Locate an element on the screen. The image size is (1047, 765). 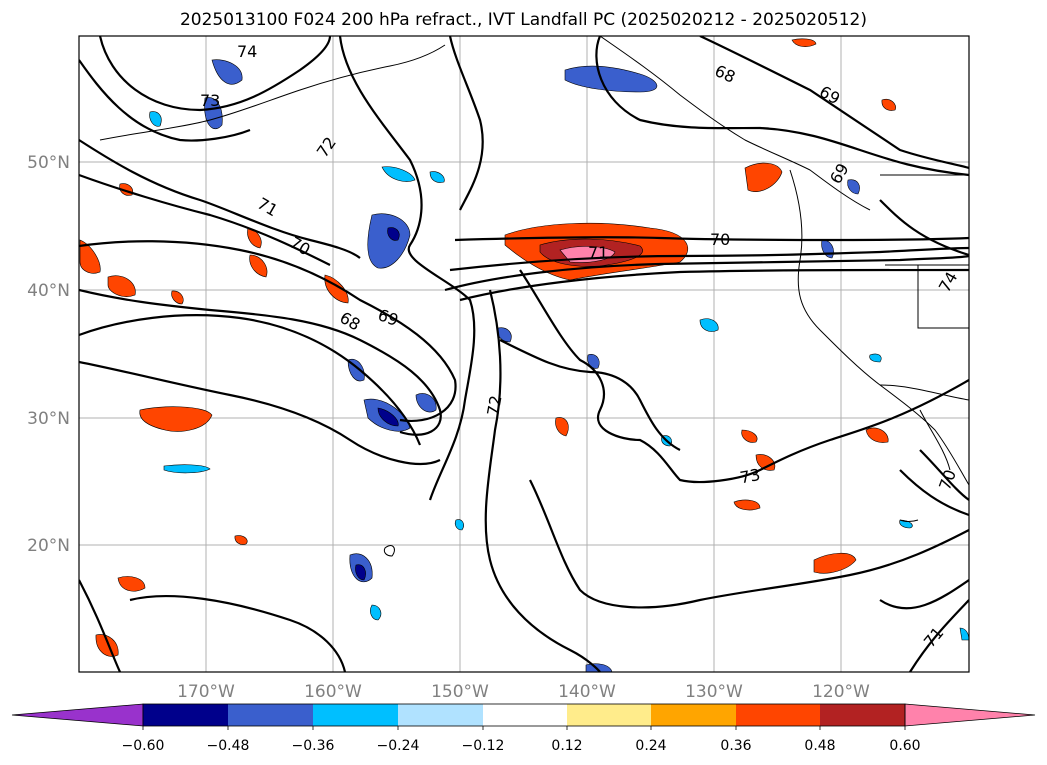
colorbar-tick-label: 0.24 is located at coordinates (650, 746).